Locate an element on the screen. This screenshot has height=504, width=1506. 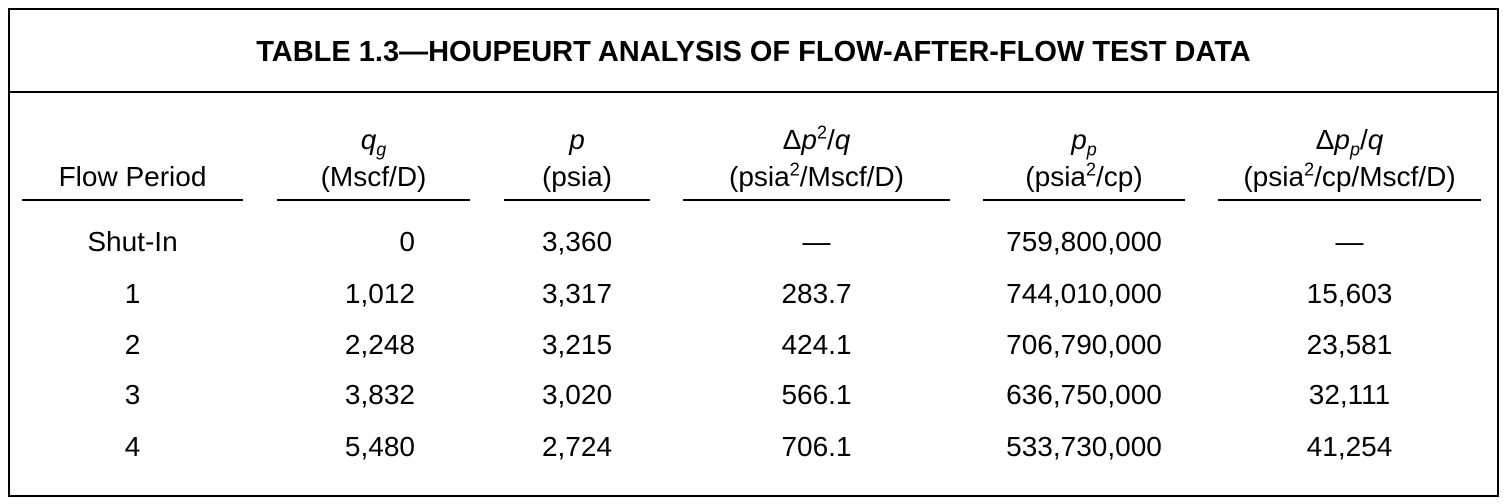
table-cell: 3,020 is located at coordinates (577, 394).